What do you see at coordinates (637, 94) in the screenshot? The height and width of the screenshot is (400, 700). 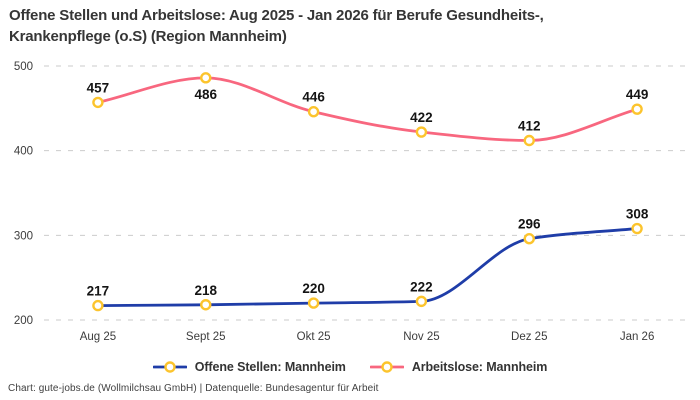 I see `data-point-label: 449` at bounding box center [637, 94].